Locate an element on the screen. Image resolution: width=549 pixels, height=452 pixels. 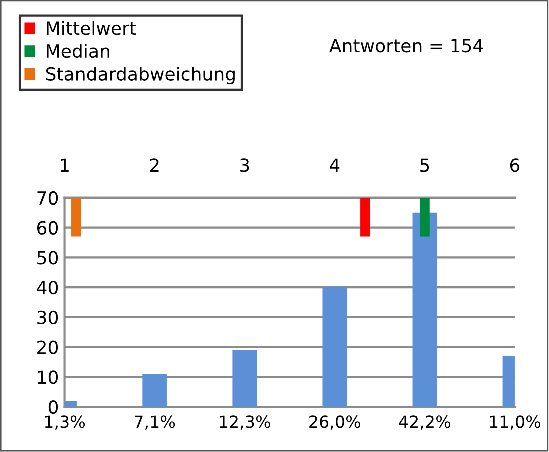
y-tick-label: 10 is located at coordinates (48, 377).